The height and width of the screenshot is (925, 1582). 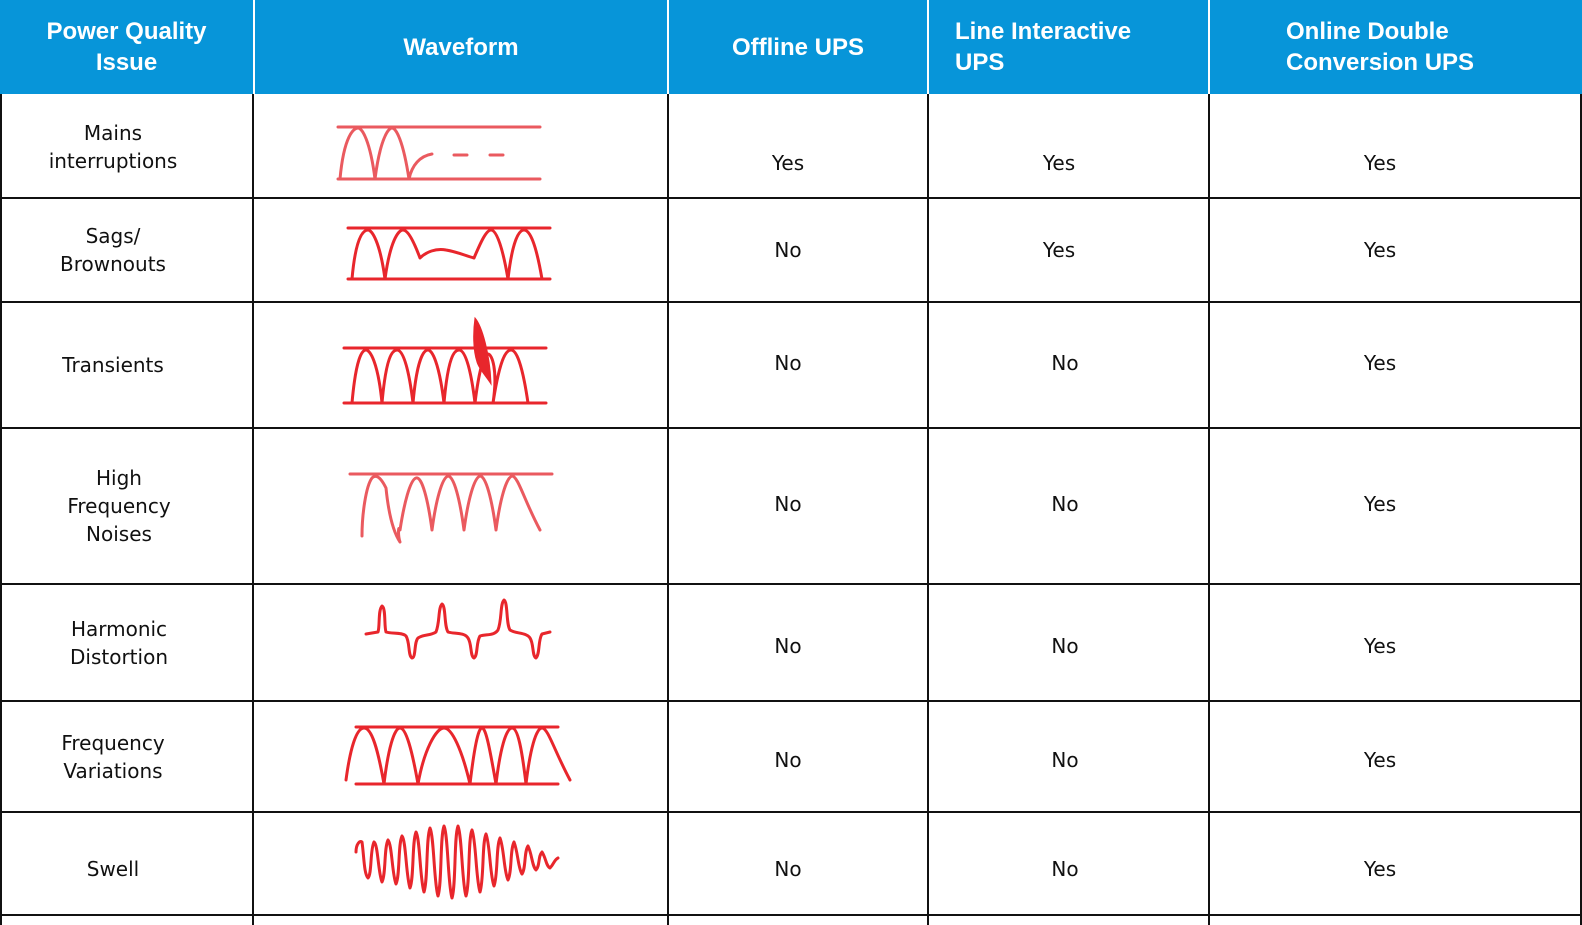 What do you see at coordinates (458, 755) in the screenshot?
I see `frequency-variation-waveform-icon` at bounding box center [458, 755].